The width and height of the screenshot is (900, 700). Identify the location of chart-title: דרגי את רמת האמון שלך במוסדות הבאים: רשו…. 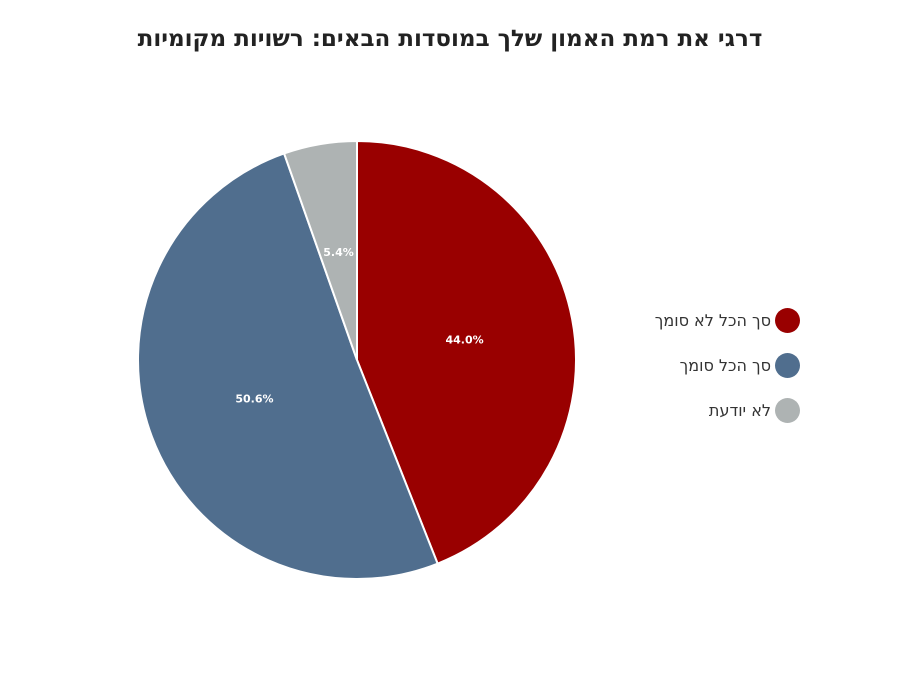
(450, 39).